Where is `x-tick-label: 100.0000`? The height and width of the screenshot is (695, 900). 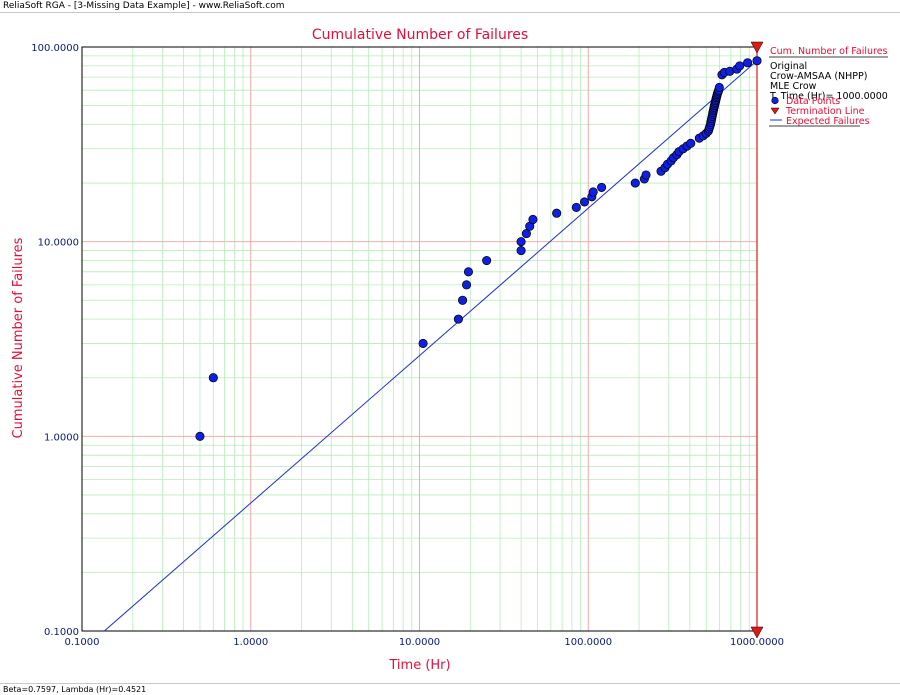
x-tick-label: 100.0000 is located at coordinates (588, 642).